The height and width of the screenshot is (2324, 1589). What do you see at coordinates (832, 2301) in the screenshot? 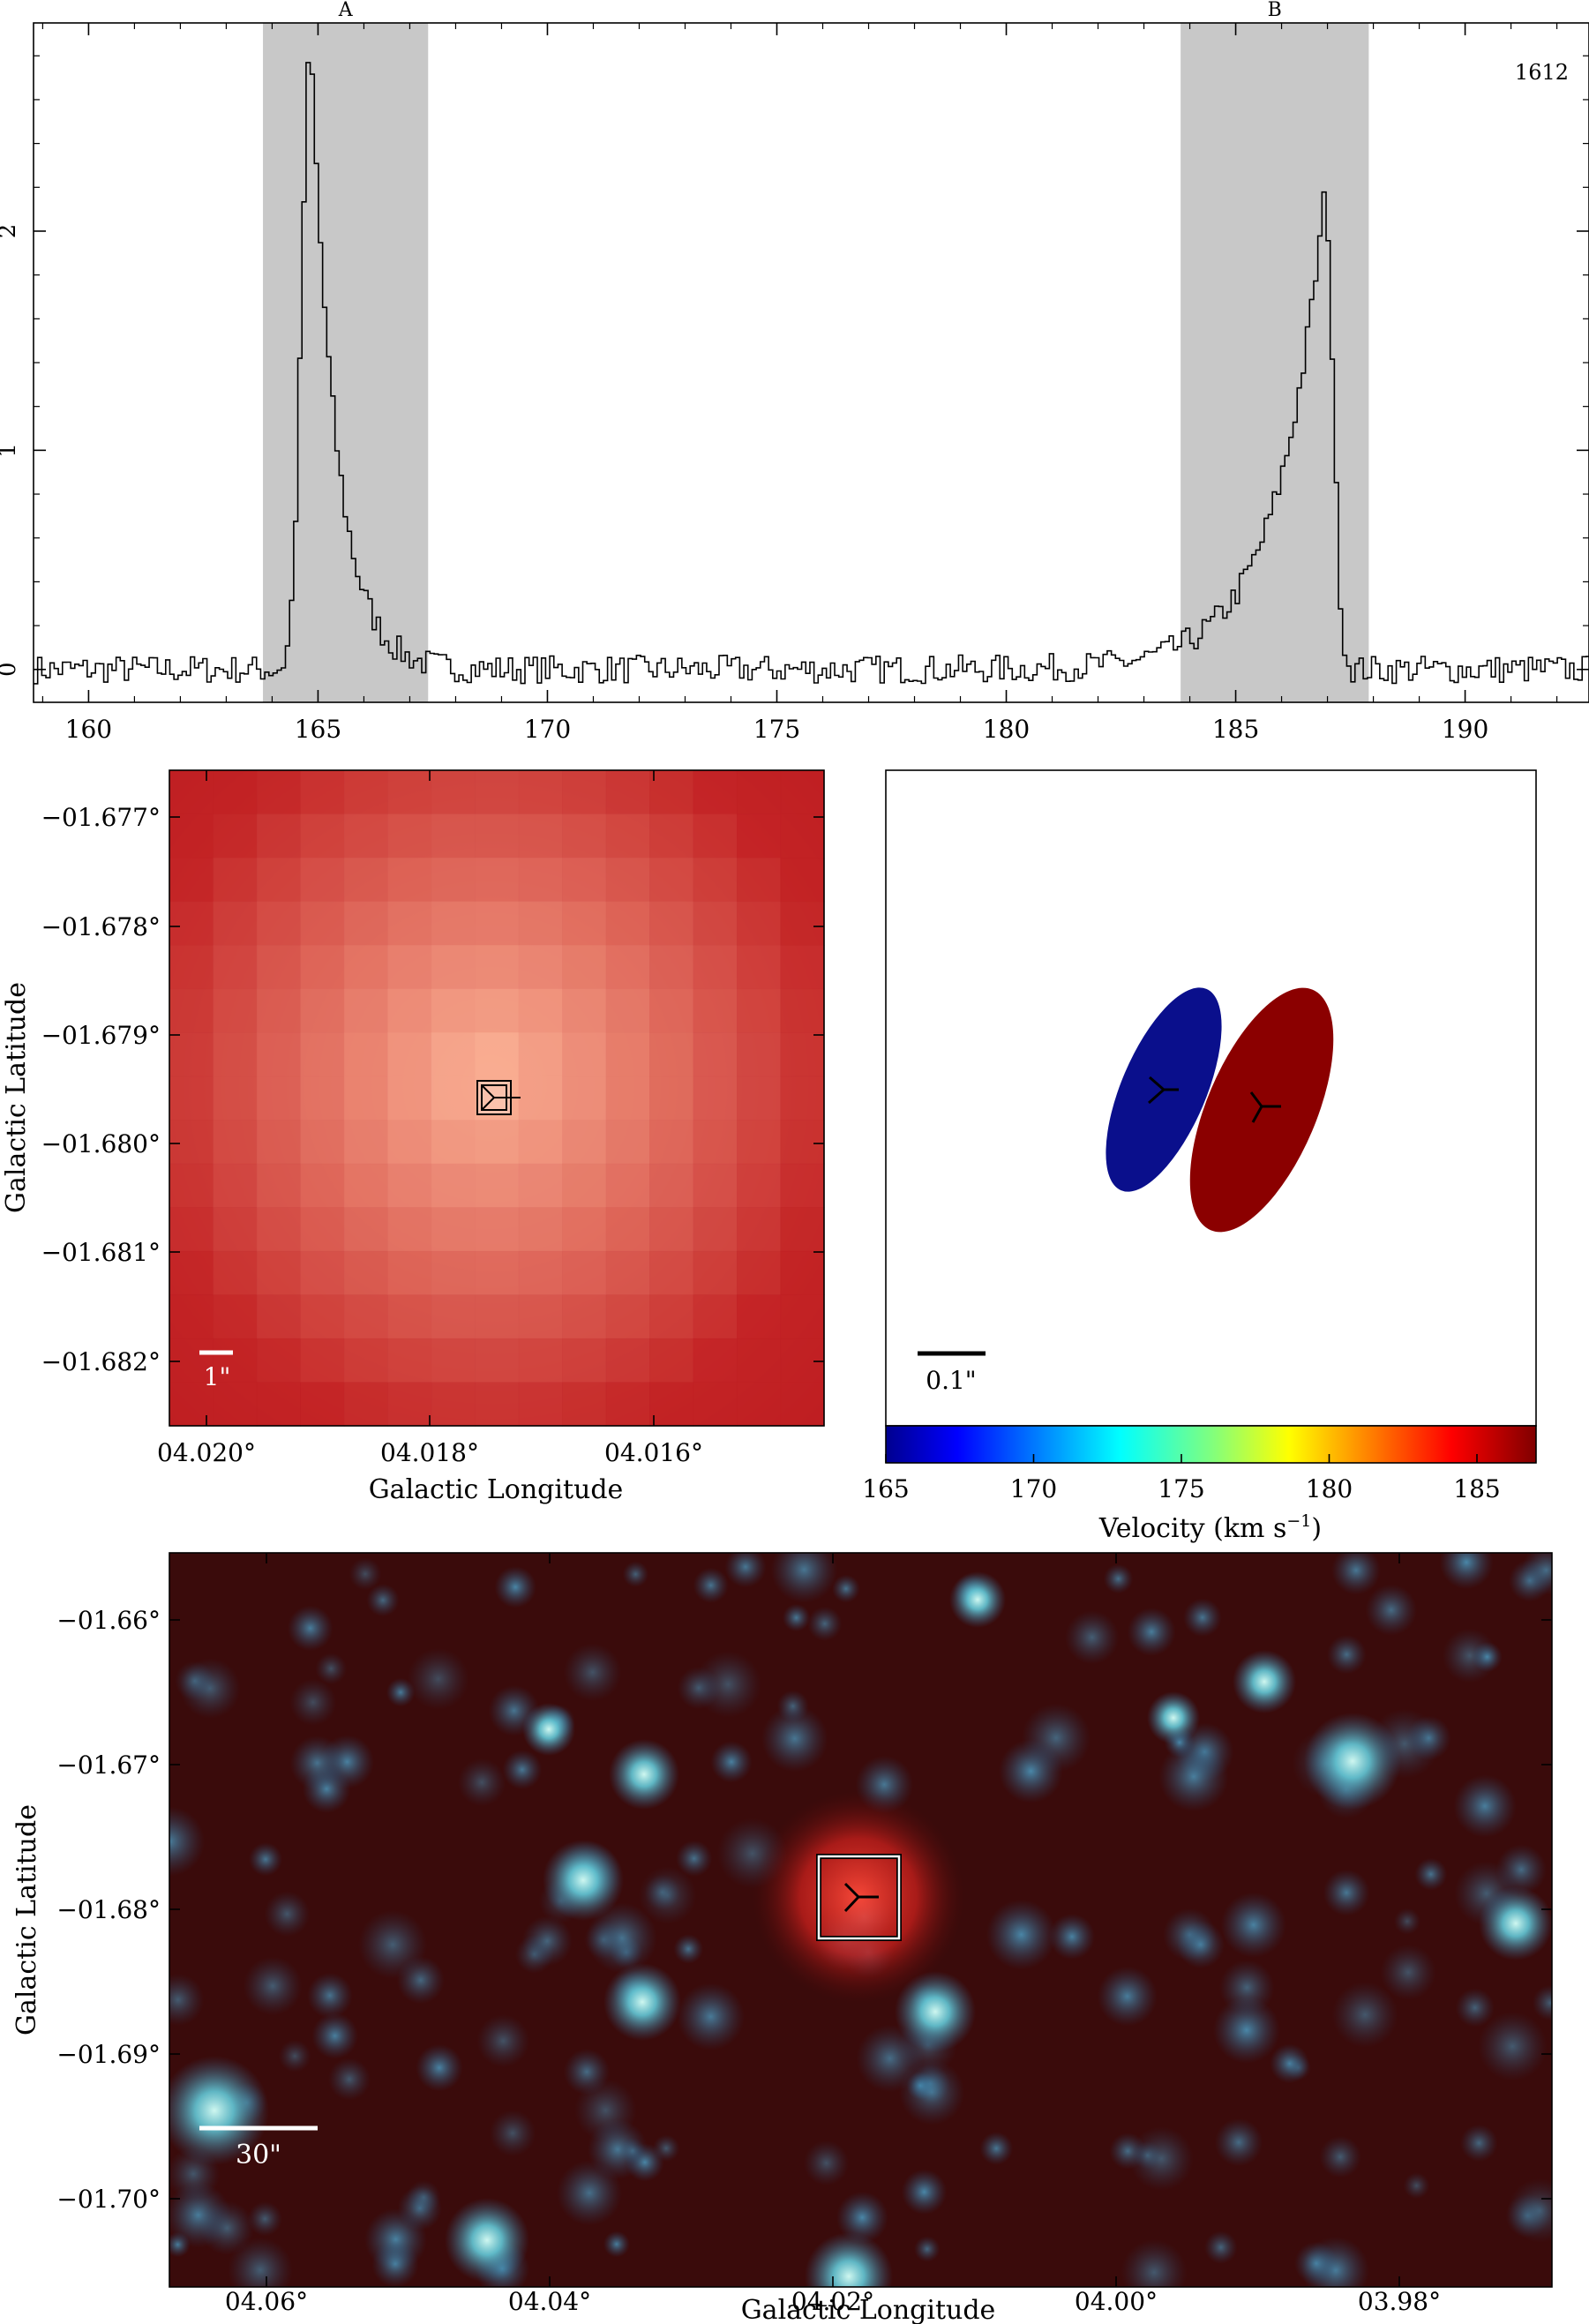
I see `x-tick-label: 04.02°` at bounding box center [832, 2301].